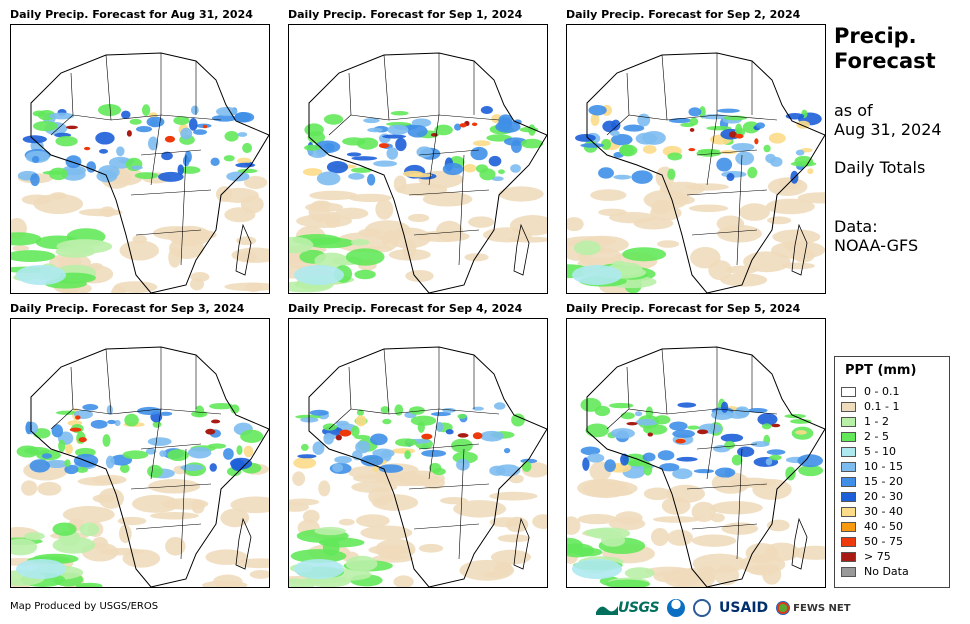 The width and height of the screenshot is (970, 624). Describe the element at coordinates (853, 110) in the screenshot. I see `as-of-label: as of` at that location.